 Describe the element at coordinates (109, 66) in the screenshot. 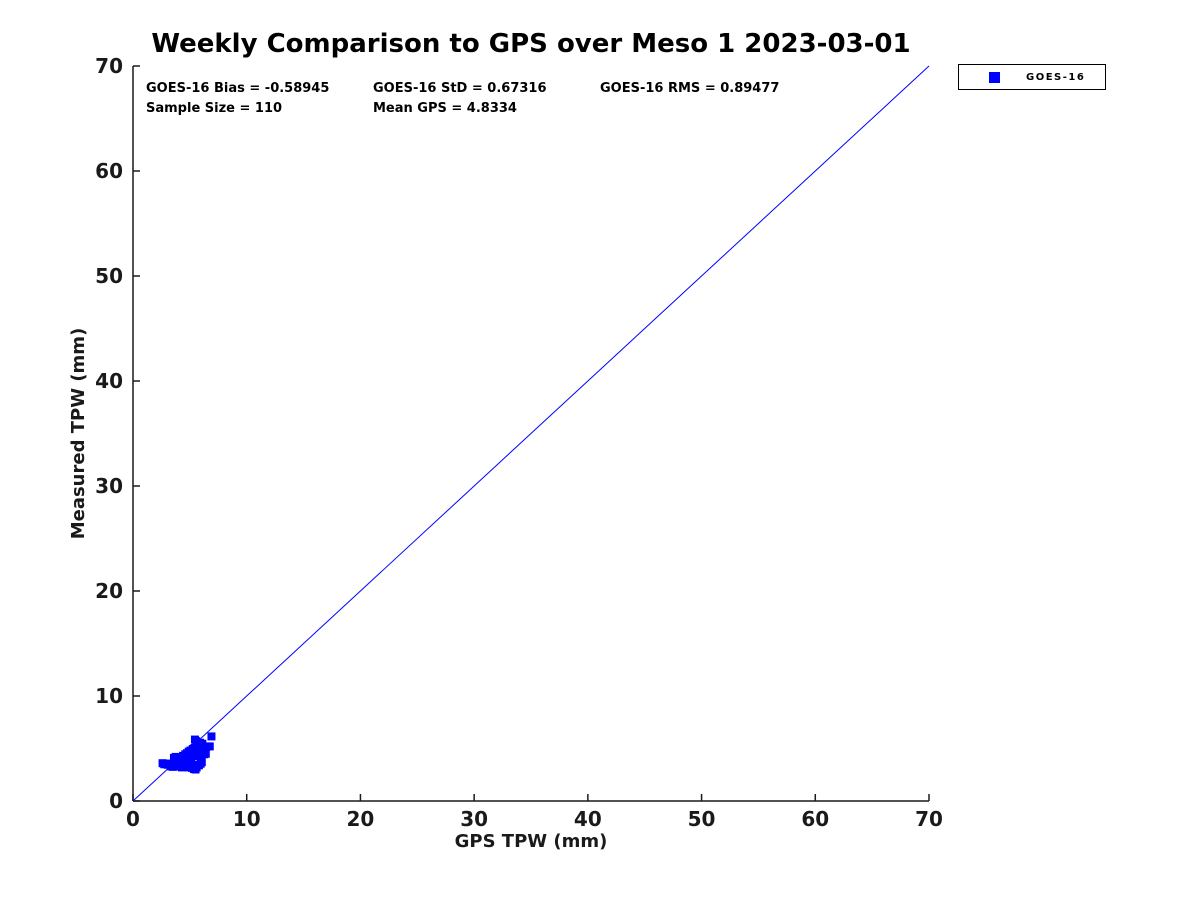

I see `y-tick-label: 70` at that location.